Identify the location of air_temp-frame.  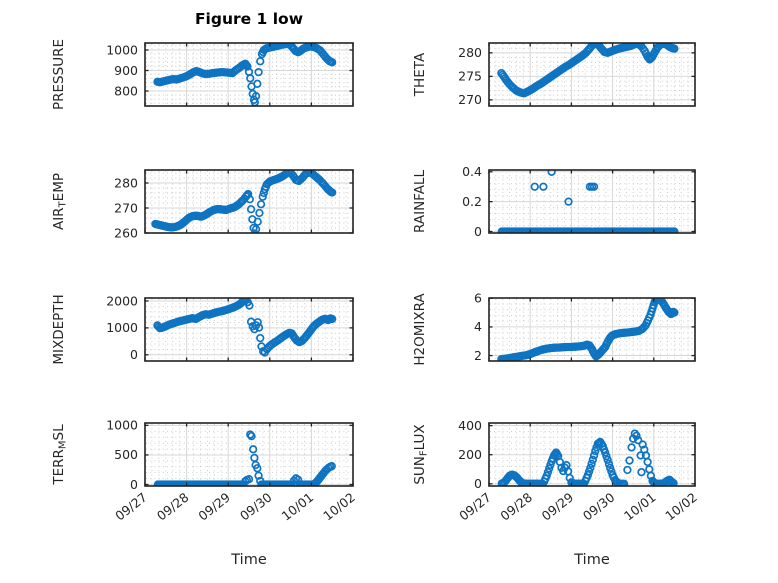
(249, 201).